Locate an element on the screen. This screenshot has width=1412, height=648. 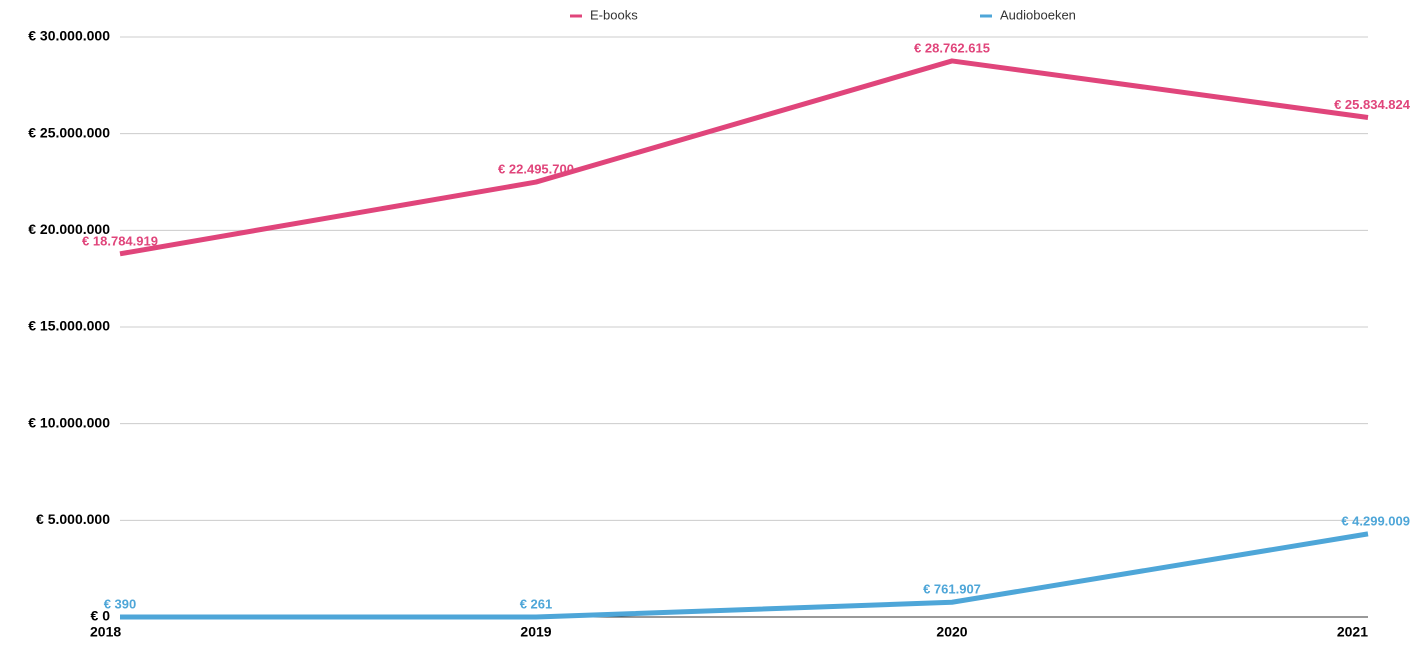
y-tick-label: € 20.000.000 is located at coordinates (69, 229).